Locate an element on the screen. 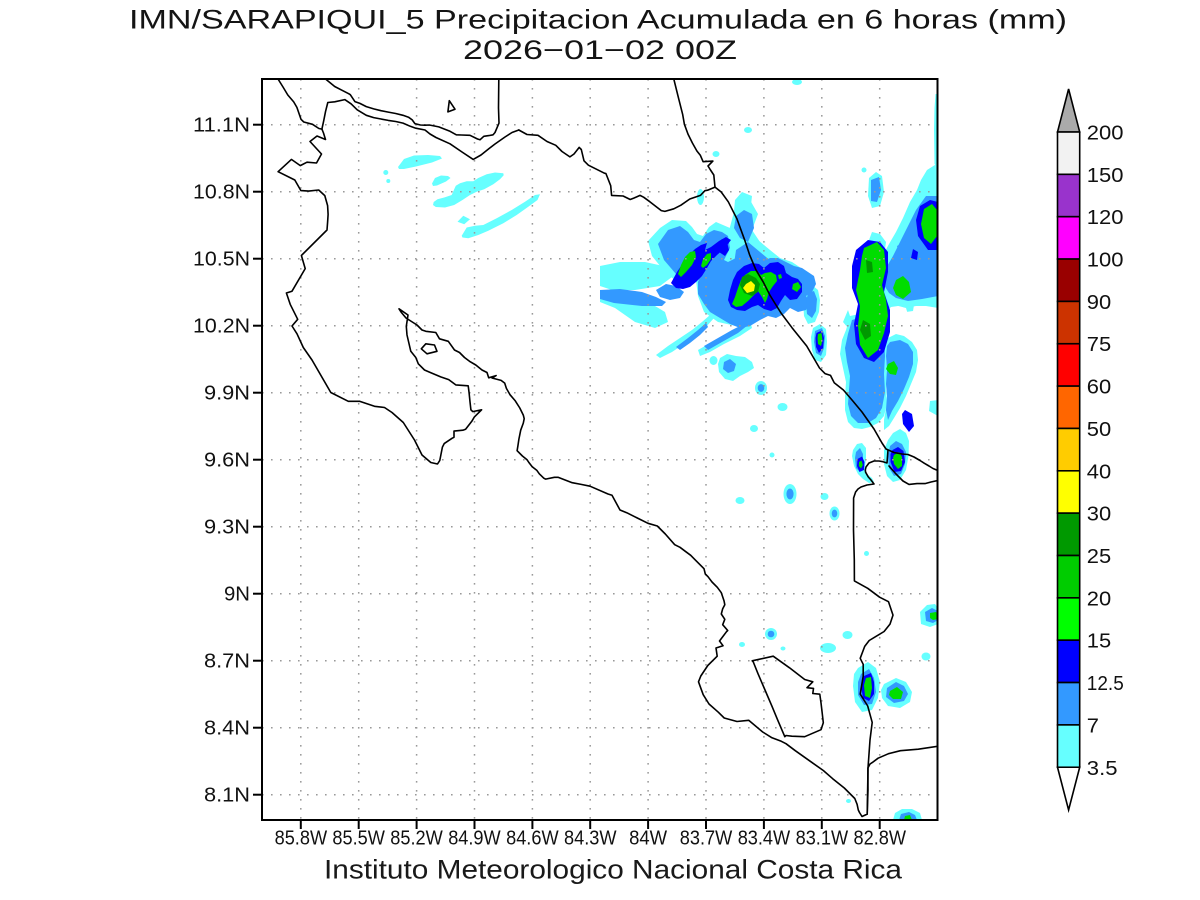  svg-text: 150 is located at coordinates (1105, 176).